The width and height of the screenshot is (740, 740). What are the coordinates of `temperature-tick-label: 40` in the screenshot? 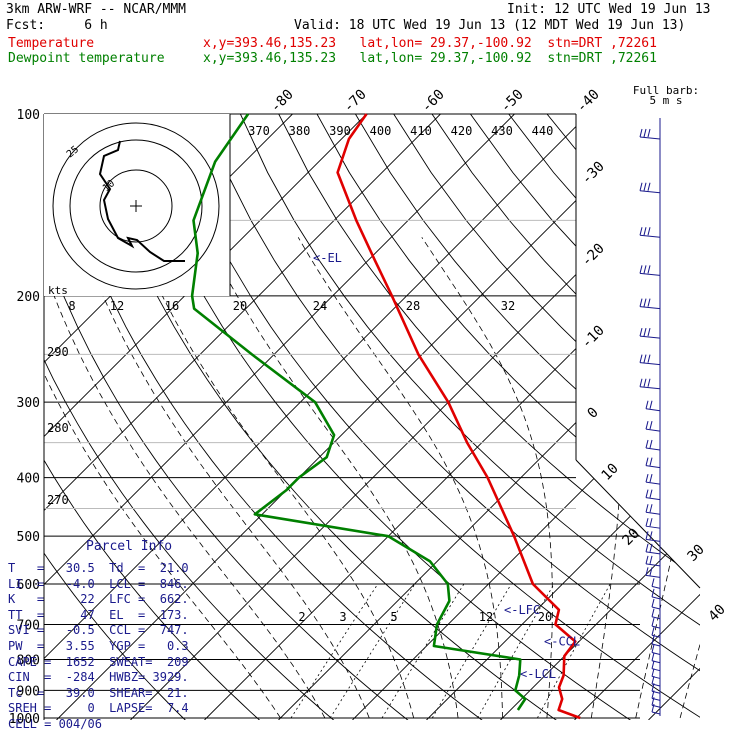 It's located at (717, 613).